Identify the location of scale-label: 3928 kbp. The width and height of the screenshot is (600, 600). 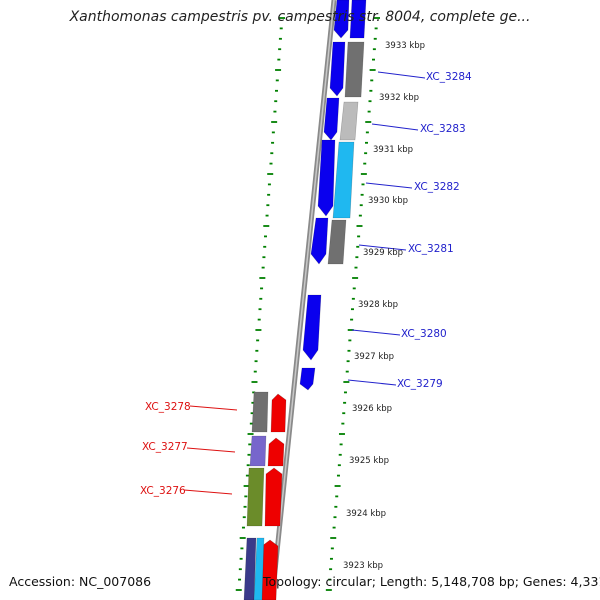
(378, 305).